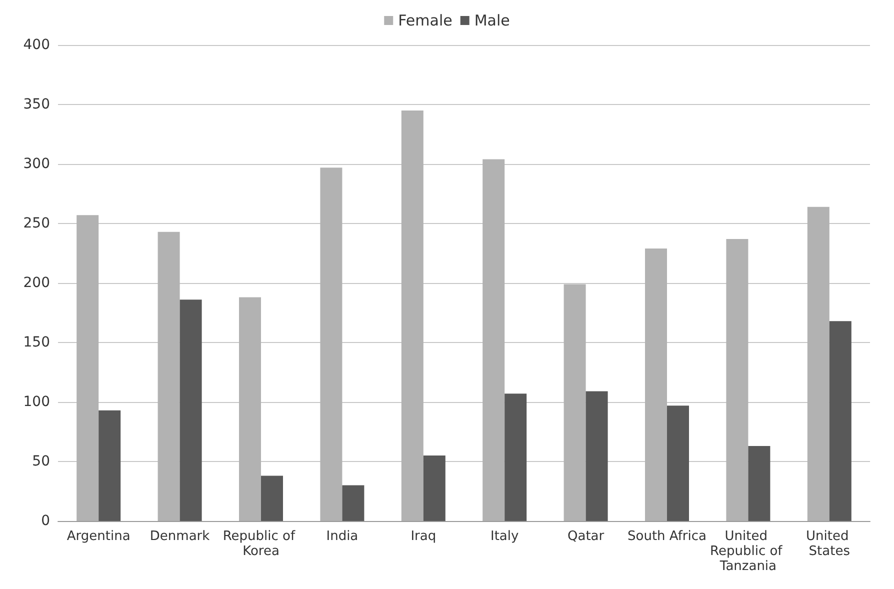  What do you see at coordinates (98, 536) in the screenshot?
I see `x-tick-label: Argentina` at bounding box center [98, 536].